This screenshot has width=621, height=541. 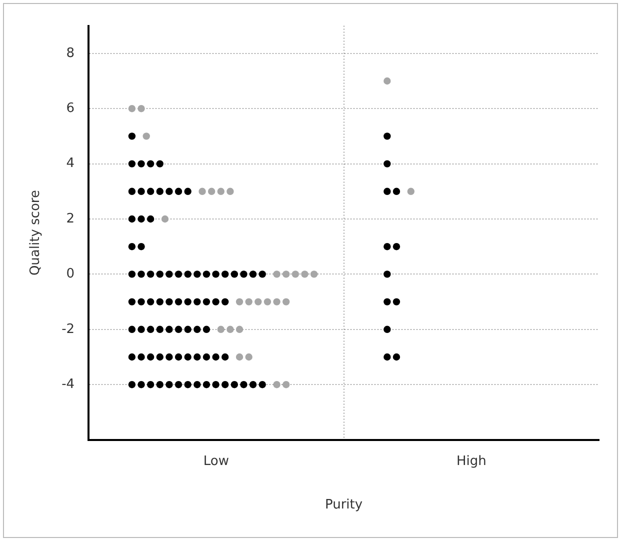 I want to click on x-tick-label: High, so click(x=471, y=461).